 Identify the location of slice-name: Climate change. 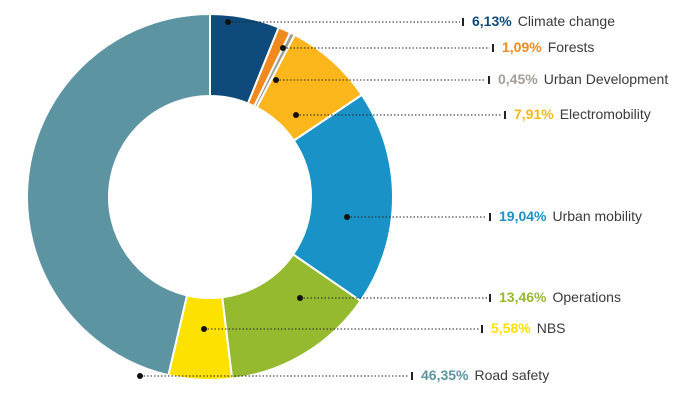
(566, 21).